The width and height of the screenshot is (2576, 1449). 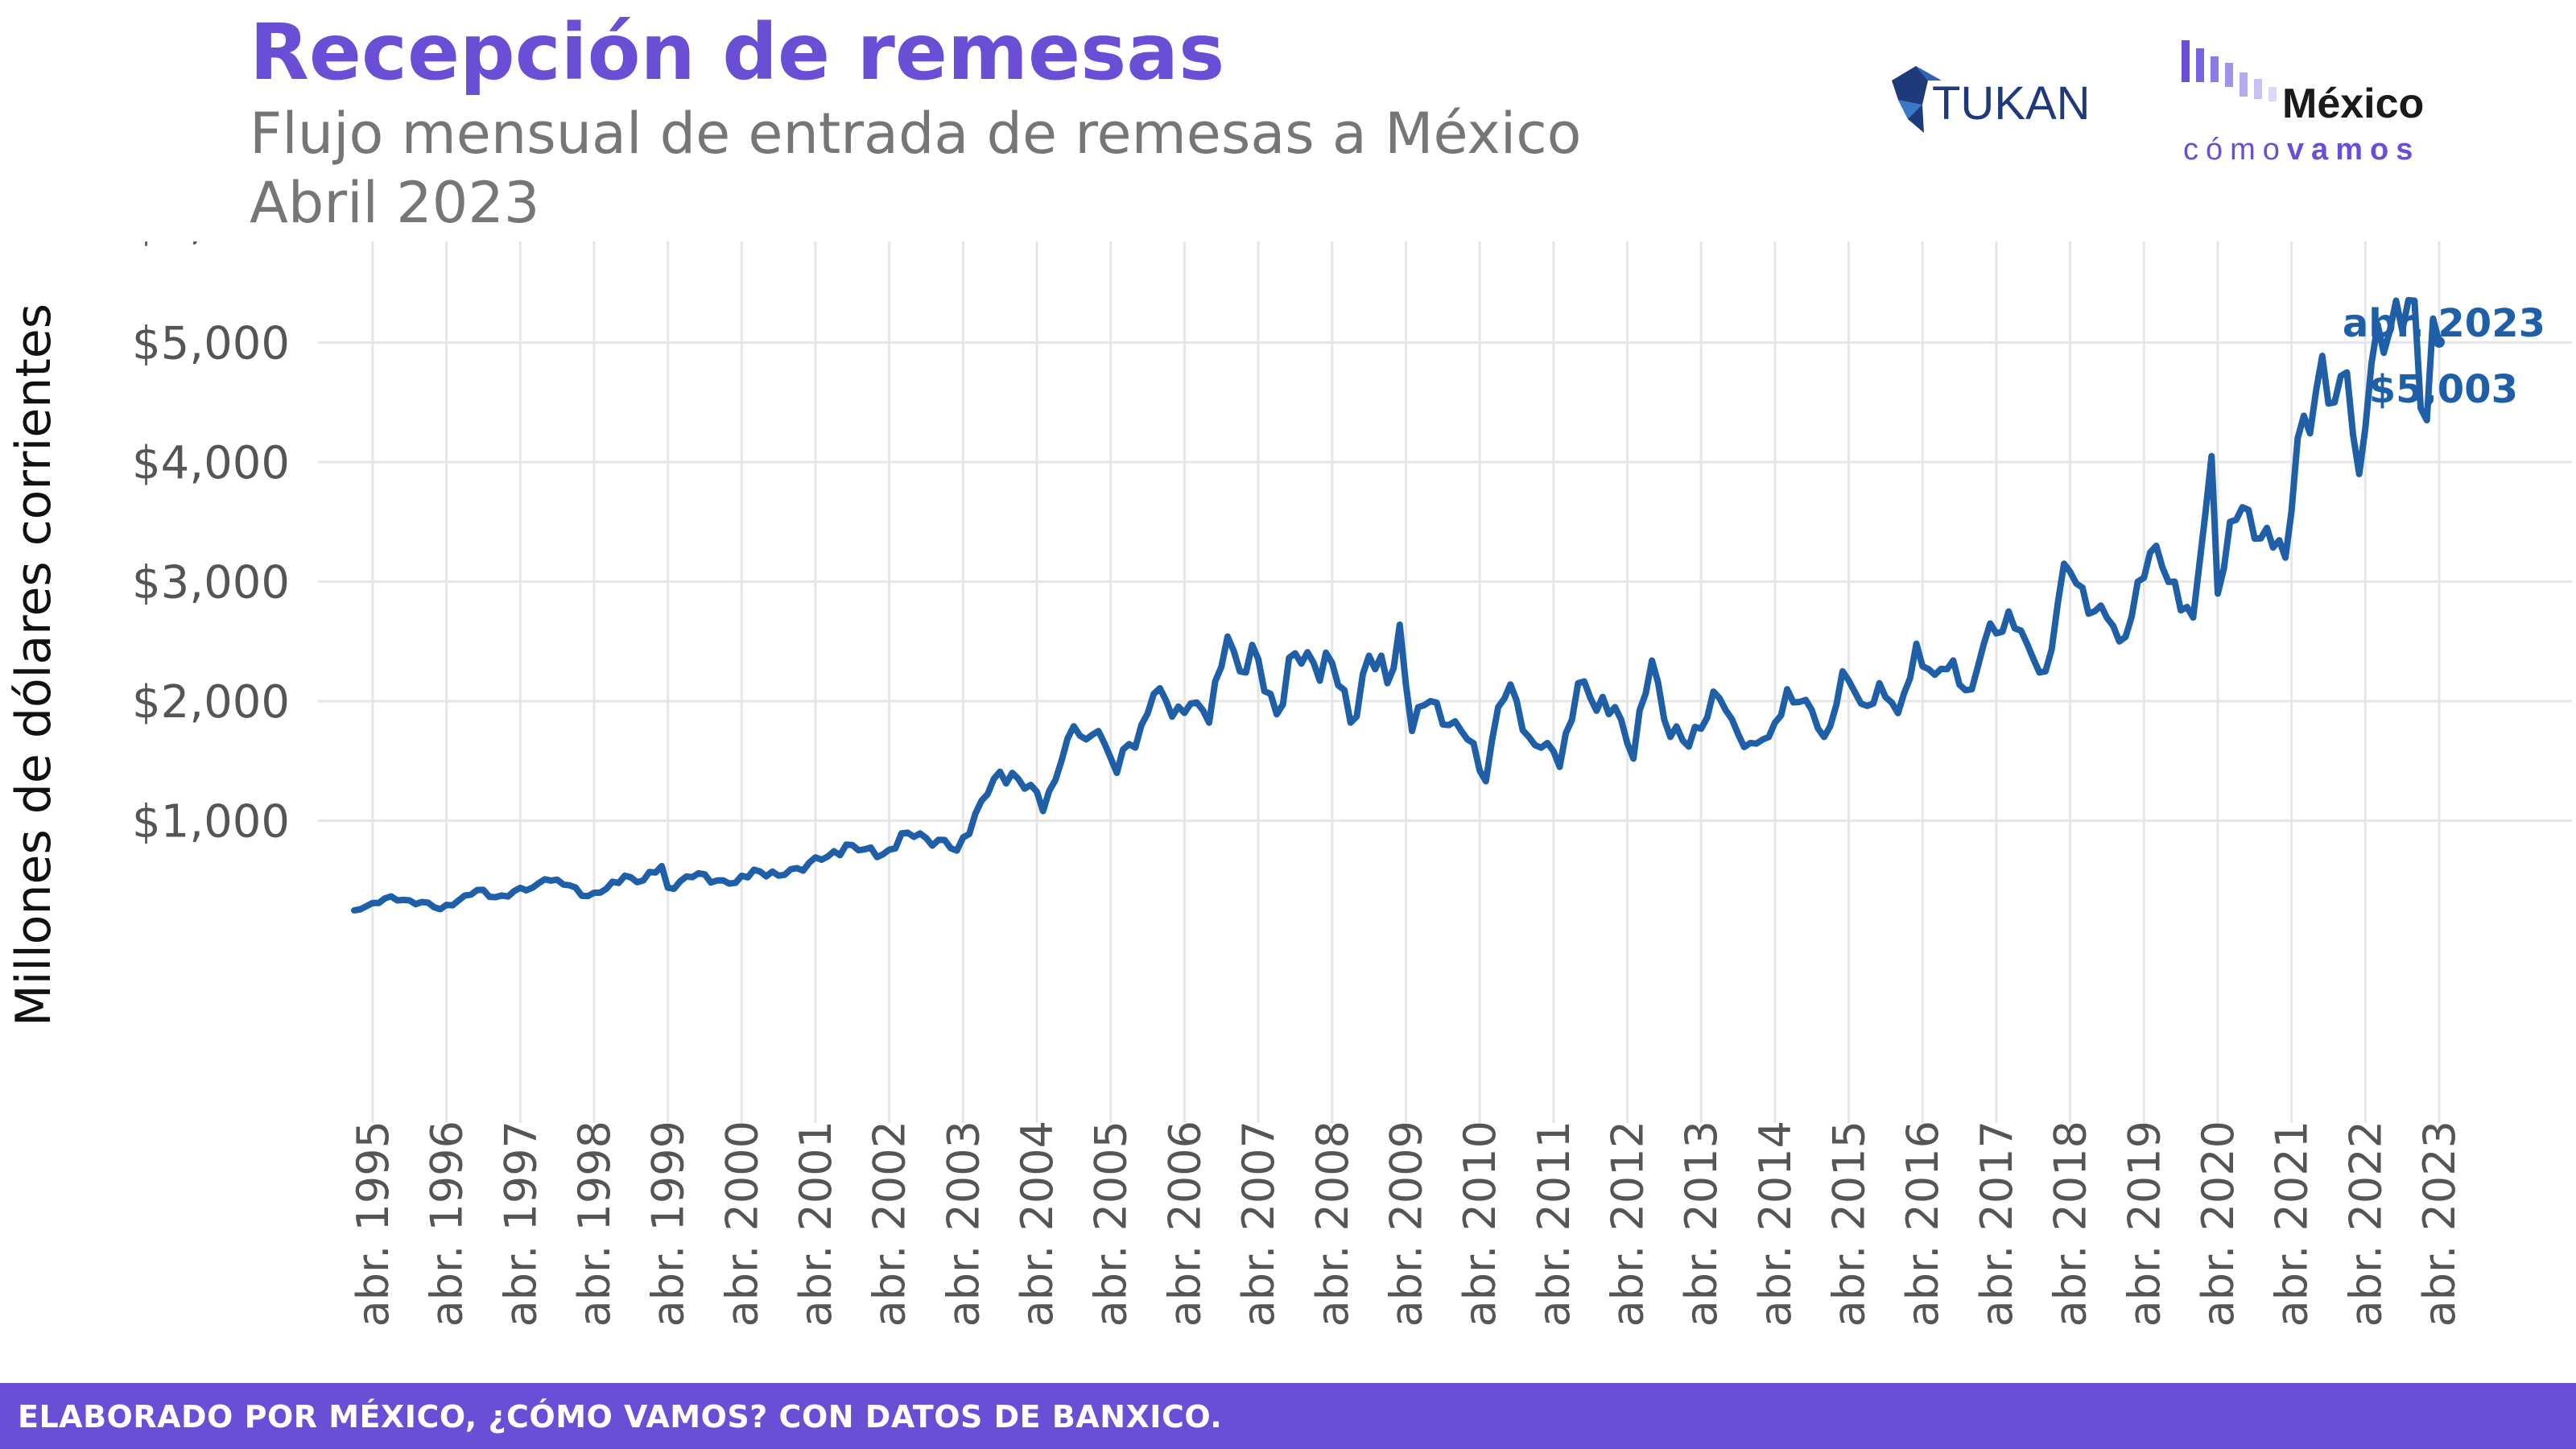 What do you see at coordinates (890, 1224) in the screenshot?
I see `x-tick-label: abr. 2002` at bounding box center [890, 1224].